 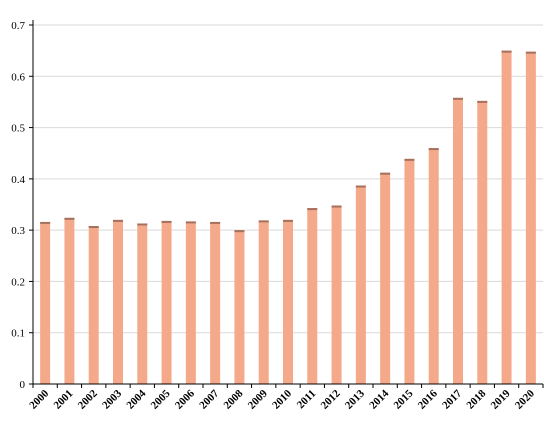 What do you see at coordinates (18, 231) in the screenshot?
I see `y-tick-label: 0.3` at bounding box center [18, 231].